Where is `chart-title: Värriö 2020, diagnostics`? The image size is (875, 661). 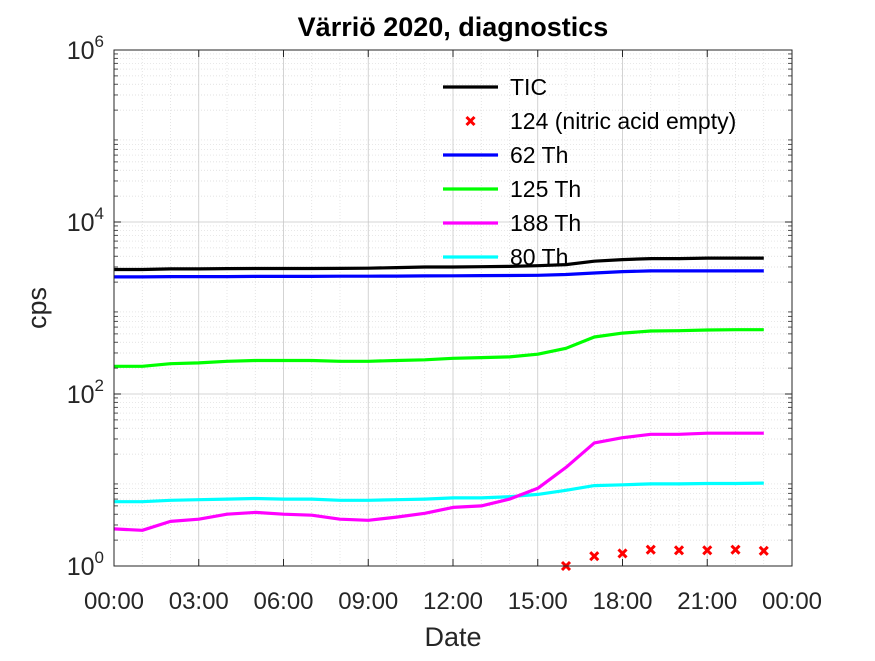
chart-title: Värriö 2020, diagnostics is located at coordinates (453, 27).